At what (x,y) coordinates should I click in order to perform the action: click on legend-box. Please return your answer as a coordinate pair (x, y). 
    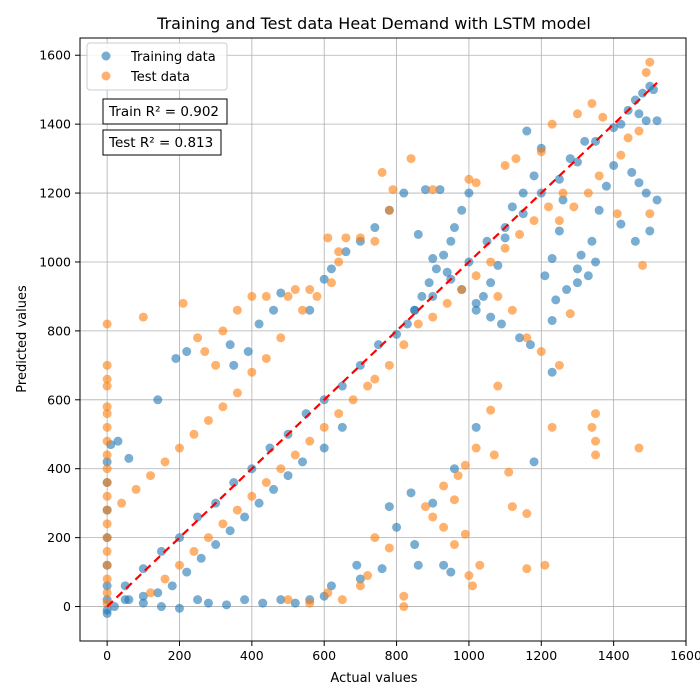
    Looking at the image, I should click on (157, 66).